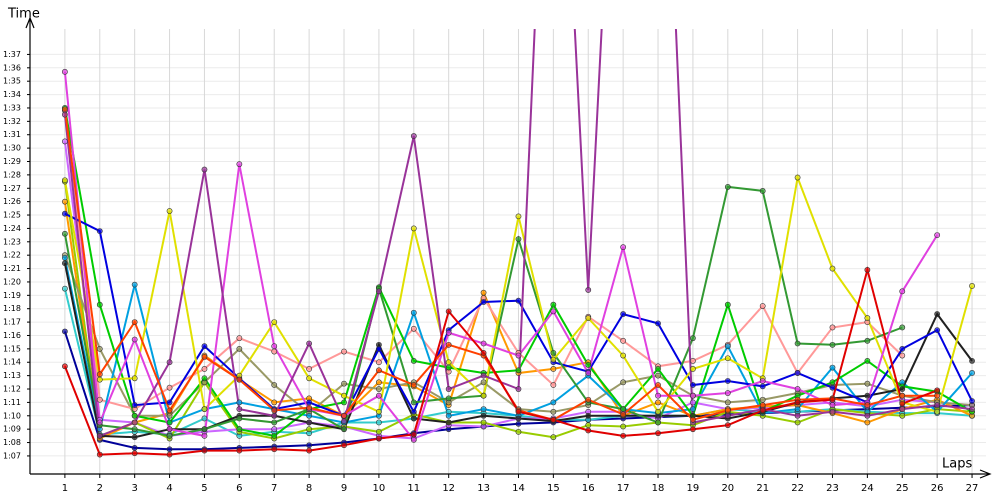  Describe the element at coordinates (12, 241) in the screenshot. I see `y-tick-label: 1:23` at that location.